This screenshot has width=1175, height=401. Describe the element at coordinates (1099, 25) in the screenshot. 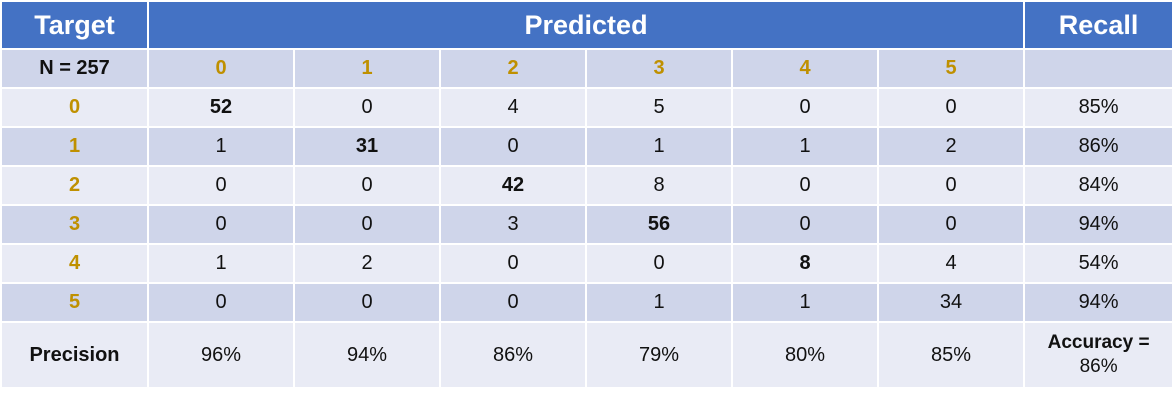

I see `recall-header: Recall` at that location.